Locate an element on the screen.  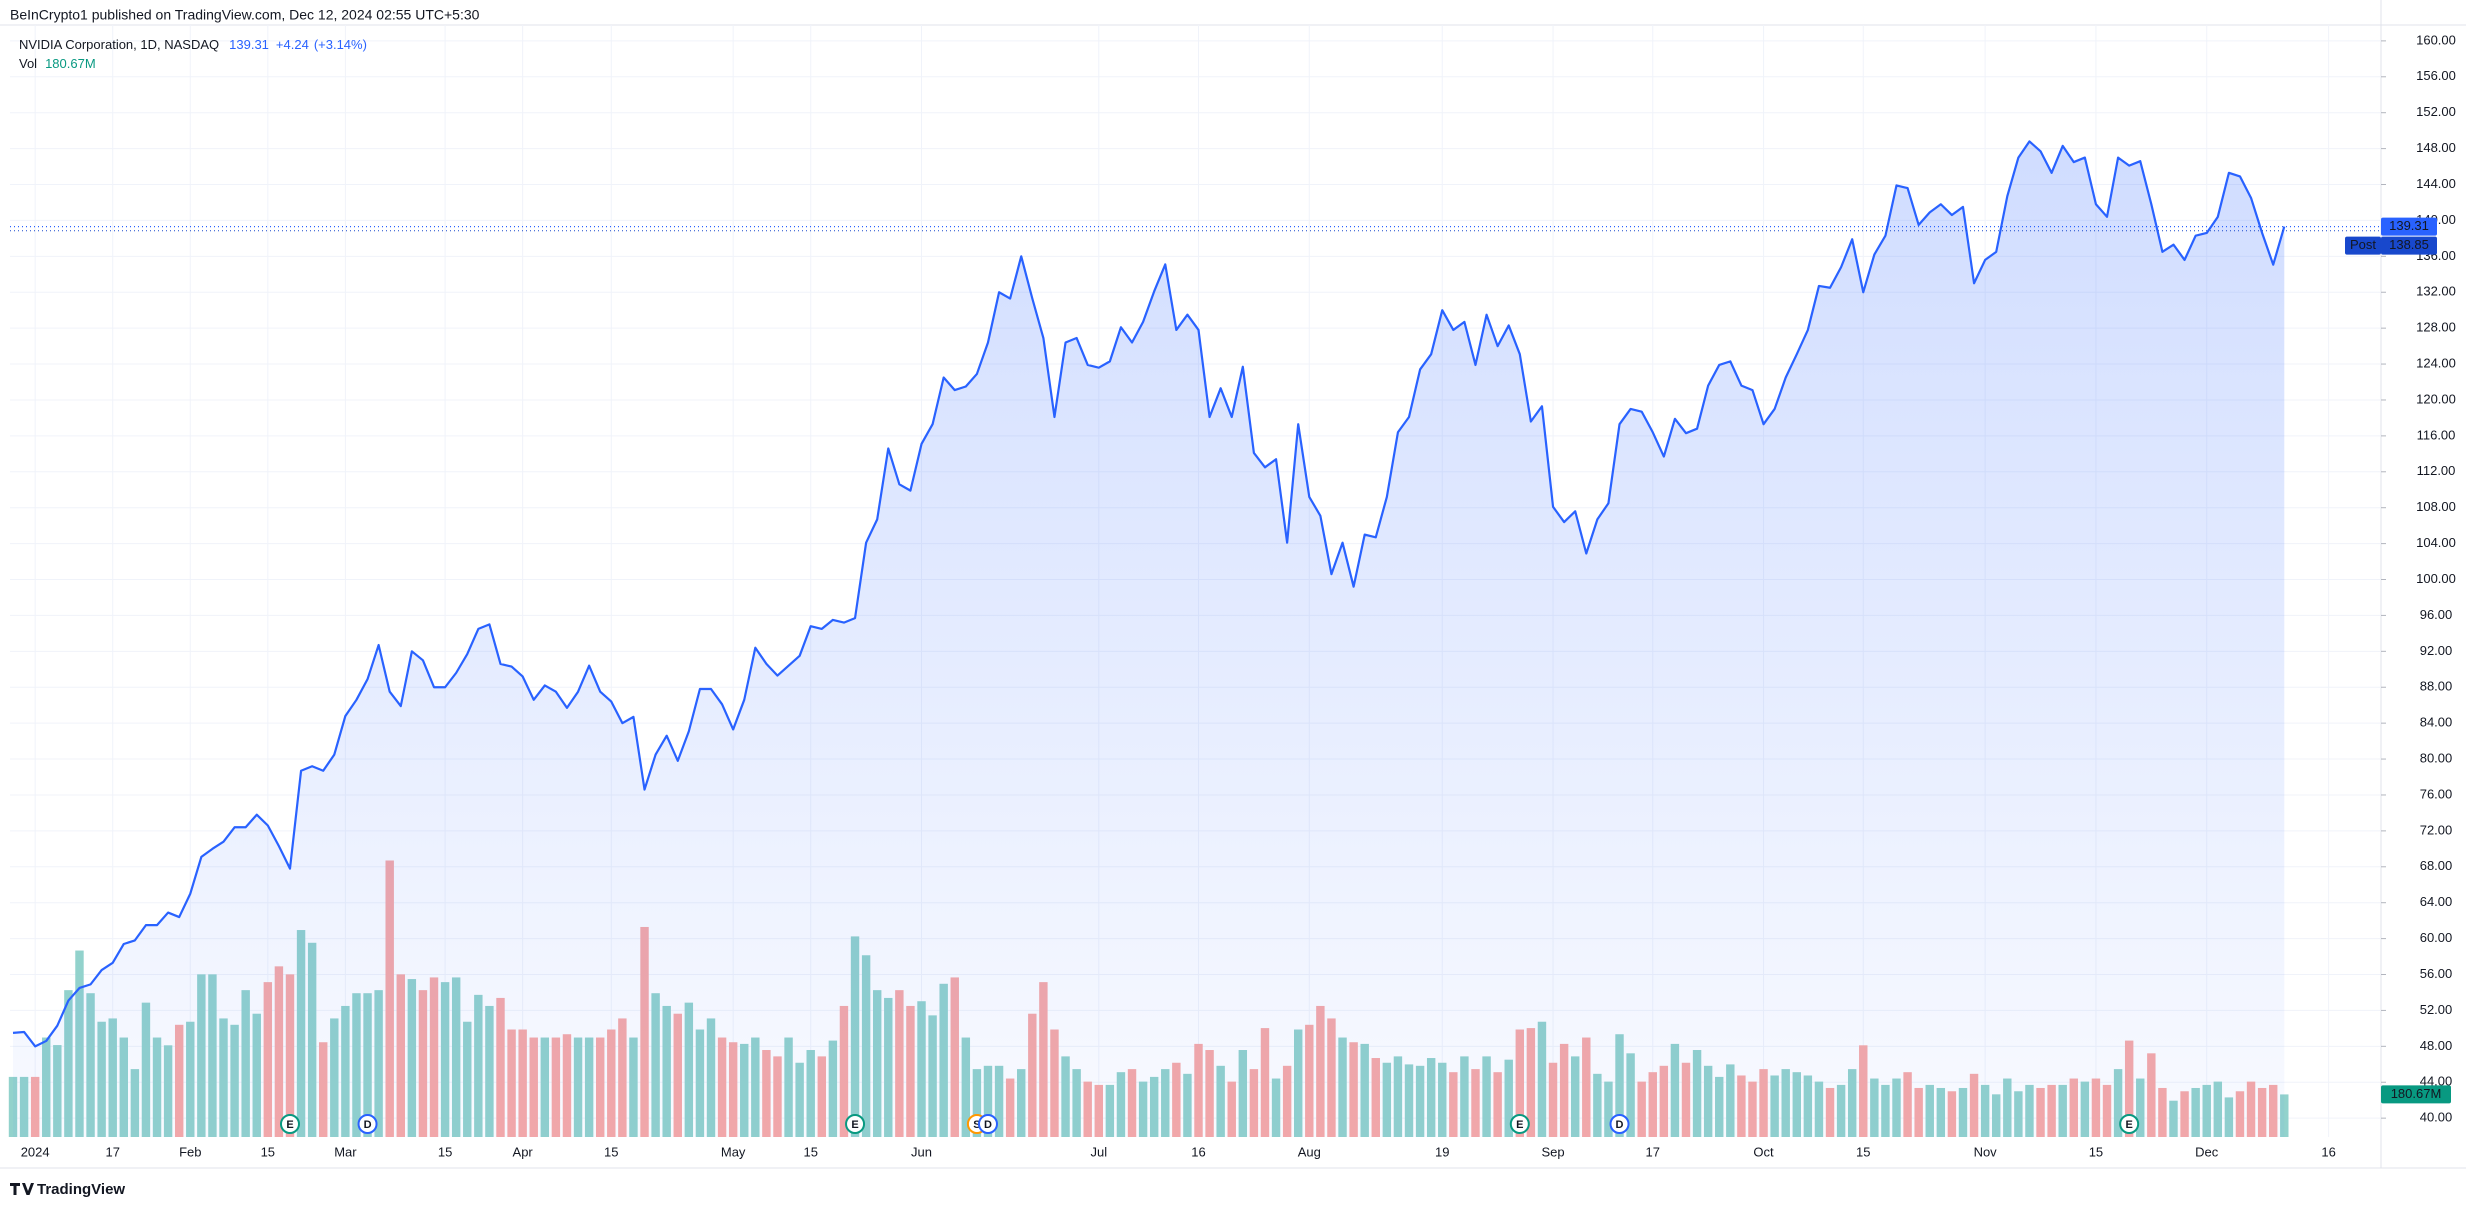
x-tick-label: Feb is located at coordinates (190, 1151).